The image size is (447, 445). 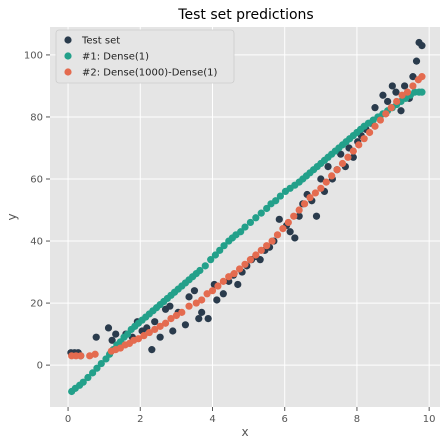 I want to click on x-tick-label: 8, so click(x=357, y=419).